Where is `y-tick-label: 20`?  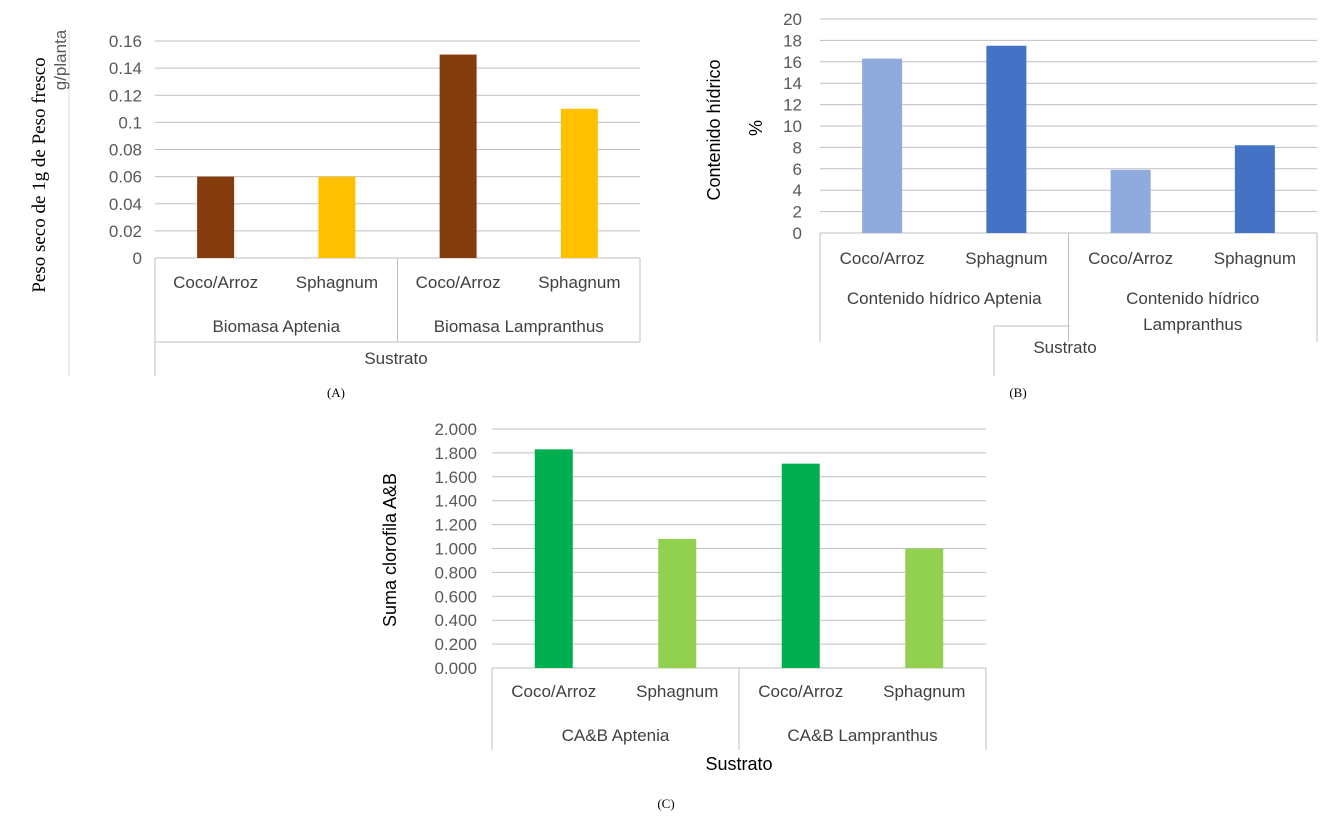 y-tick-label: 20 is located at coordinates (792, 19).